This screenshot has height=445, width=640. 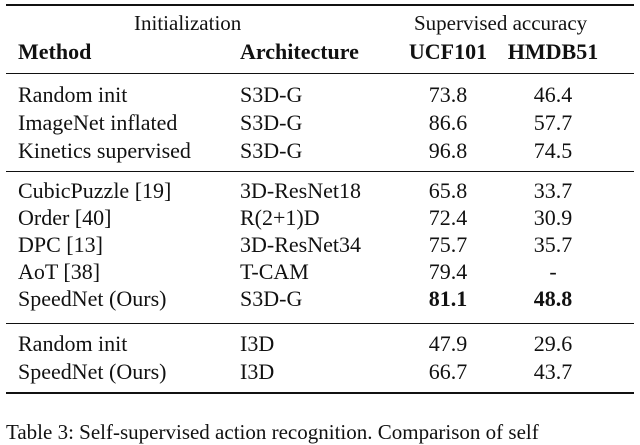 What do you see at coordinates (553, 298) in the screenshot?
I see `hmdb51-cell: 48.8` at bounding box center [553, 298].